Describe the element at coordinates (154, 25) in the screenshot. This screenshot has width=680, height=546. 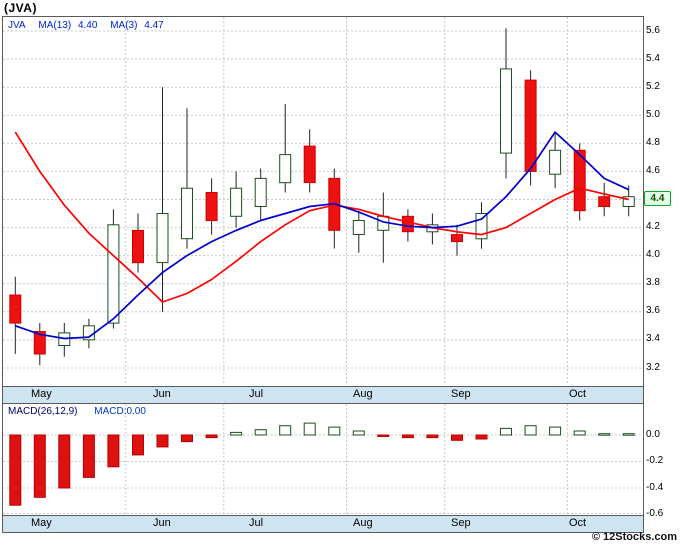
I see `legend-ma3-value: 4.47` at that location.